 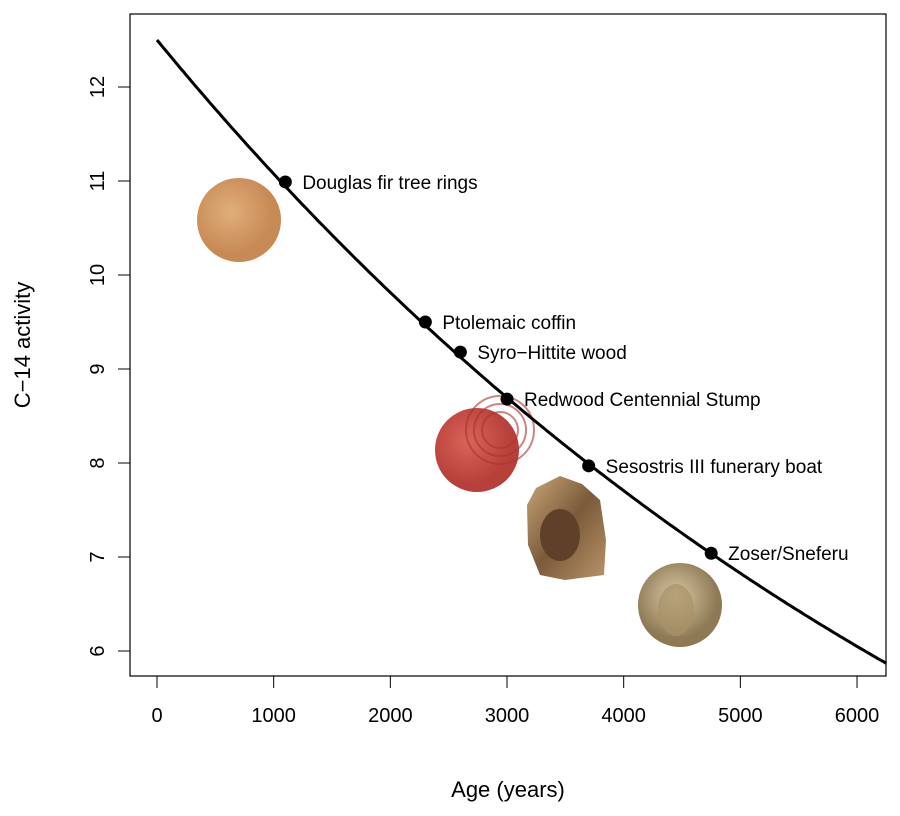 What do you see at coordinates (509, 323) in the screenshot?
I see `point-label: Ptolemaic coffin` at bounding box center [509, 323].